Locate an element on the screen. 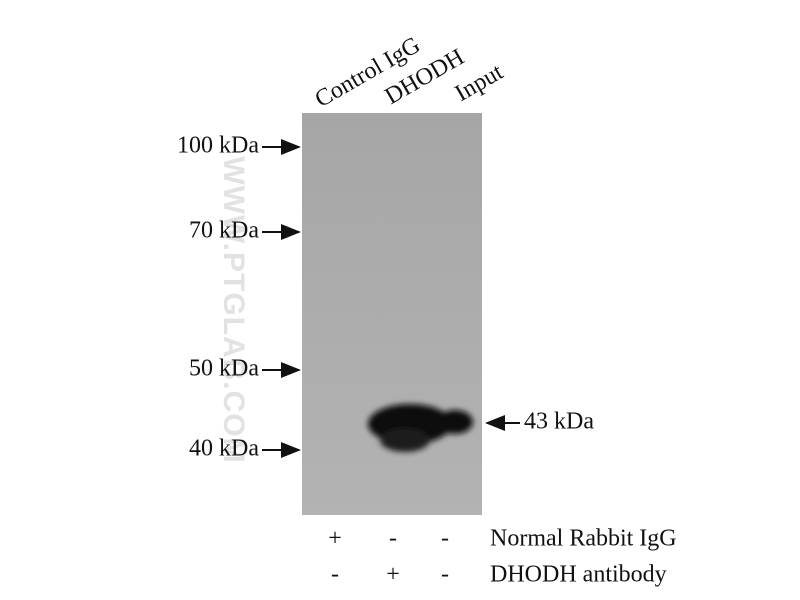 This screenshot has height=600, width=800. marker-label: 100 kDa is located at coordinates (218, 146).